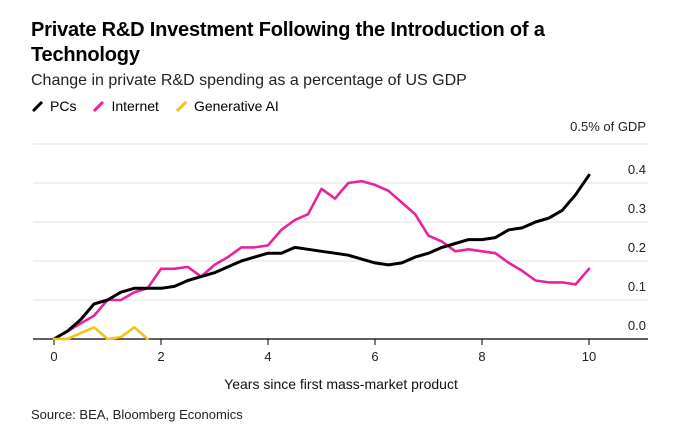  I want to click on x-tick-label: 4, so click(267, 356).